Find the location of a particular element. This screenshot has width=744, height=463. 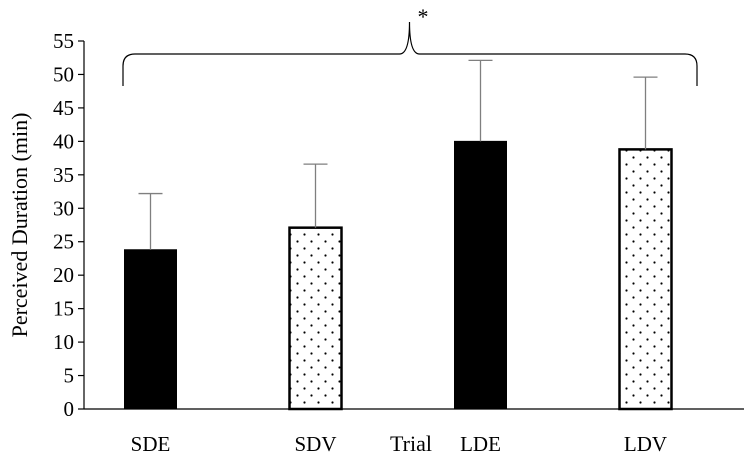

y-tick-label: 55 is located at coordinates (63, 41).